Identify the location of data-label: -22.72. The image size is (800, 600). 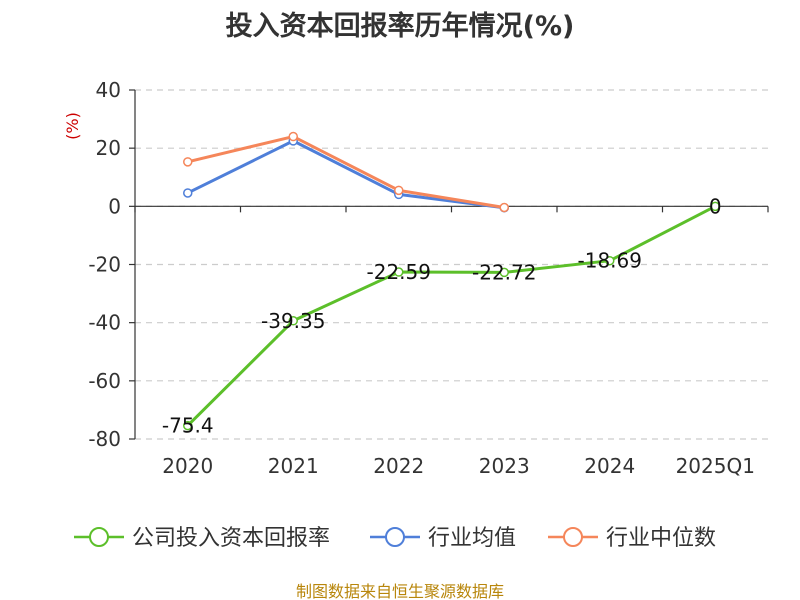
(504, 272).